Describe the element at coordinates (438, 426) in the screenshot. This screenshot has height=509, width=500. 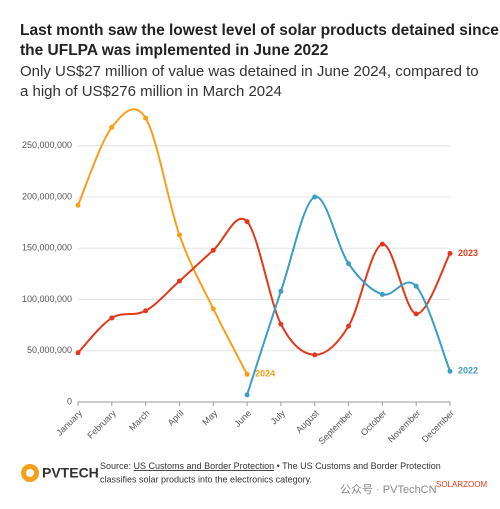
I see `x-tick-label: December` at that location.